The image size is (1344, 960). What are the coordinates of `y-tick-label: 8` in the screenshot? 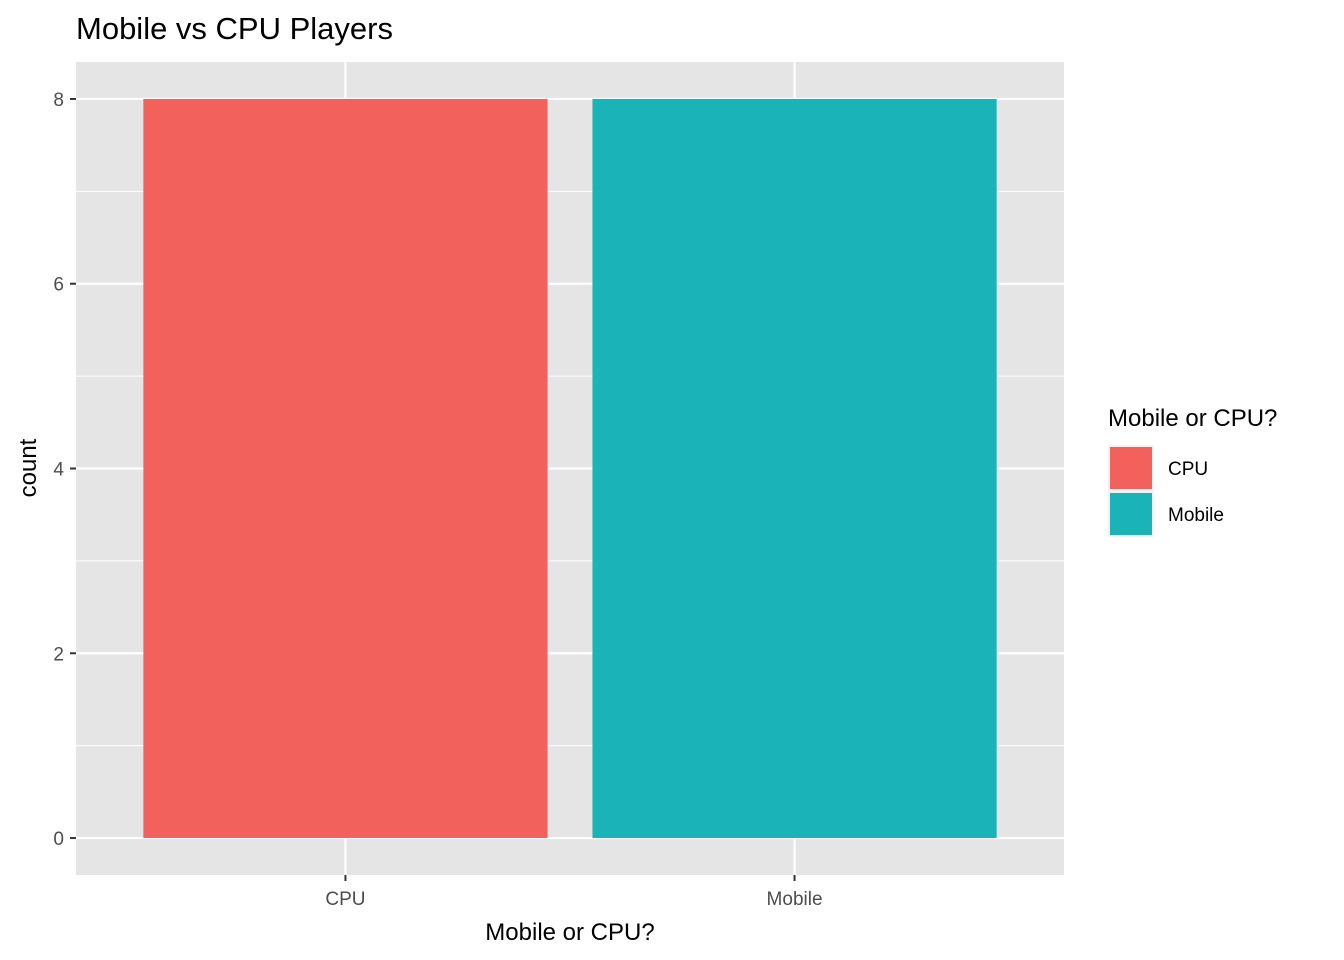 It's located at (58, 100).